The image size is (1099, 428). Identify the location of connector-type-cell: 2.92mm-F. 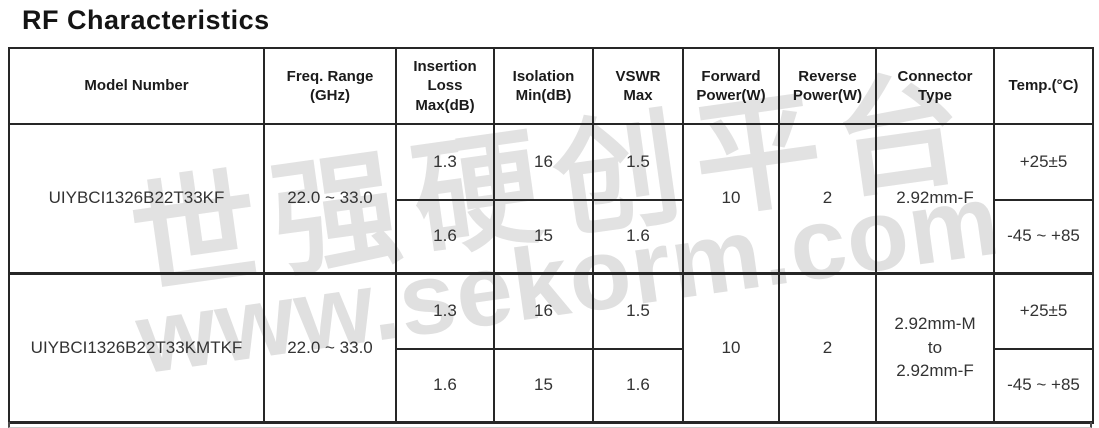
(935, 198).